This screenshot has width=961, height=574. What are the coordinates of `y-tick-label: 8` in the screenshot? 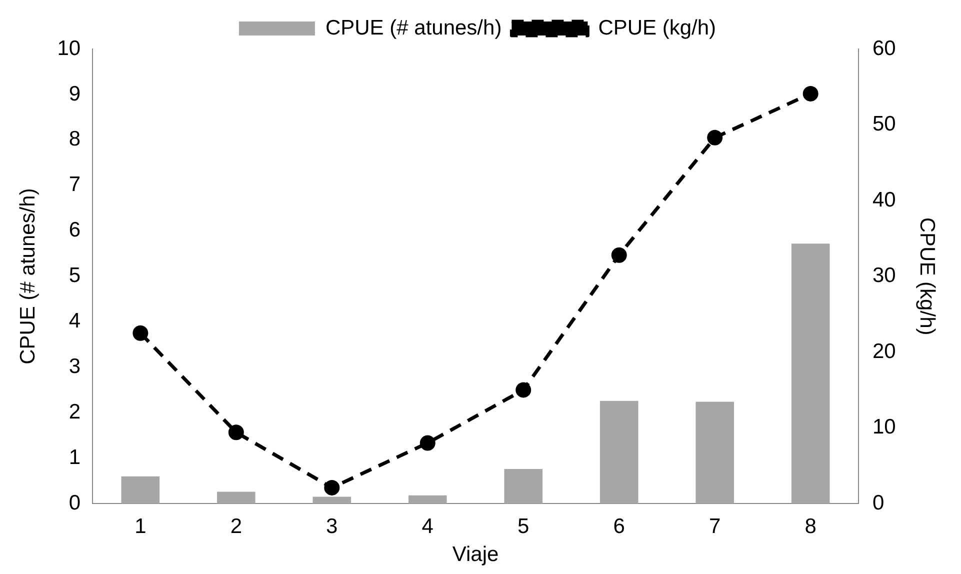 It's located at (74, 139).